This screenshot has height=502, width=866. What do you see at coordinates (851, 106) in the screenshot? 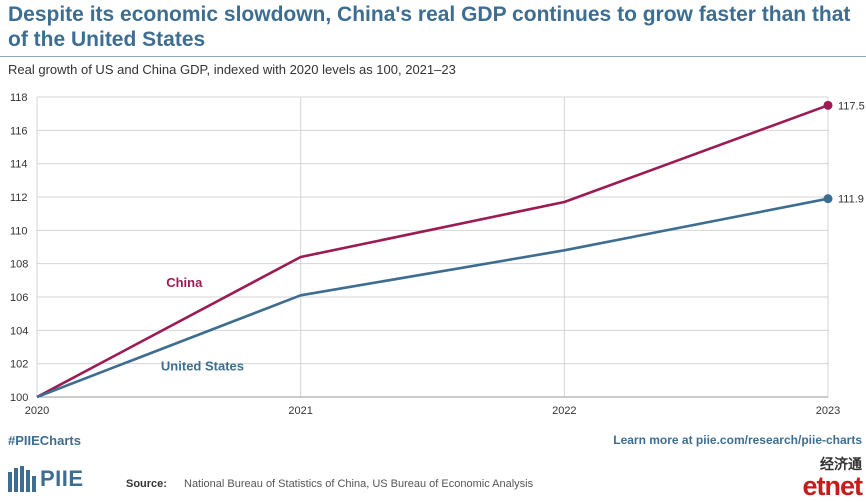
I see `china-end-label: 117.5` at bounding box center [851, 106].